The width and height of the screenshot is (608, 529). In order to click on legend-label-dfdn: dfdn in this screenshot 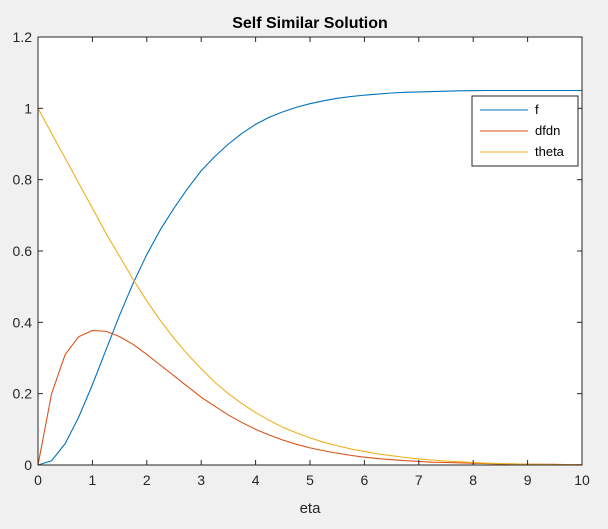, I will do `click(547, 130)`.